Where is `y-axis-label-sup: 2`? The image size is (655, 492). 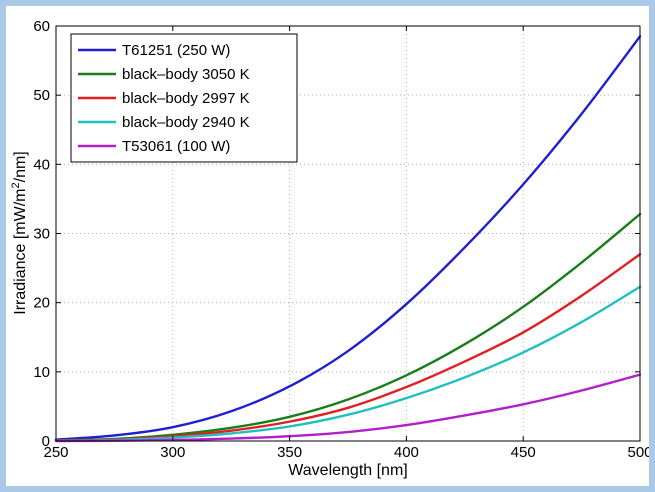 y-axis-label-sup: 2 is located at coordinates (16, 185).